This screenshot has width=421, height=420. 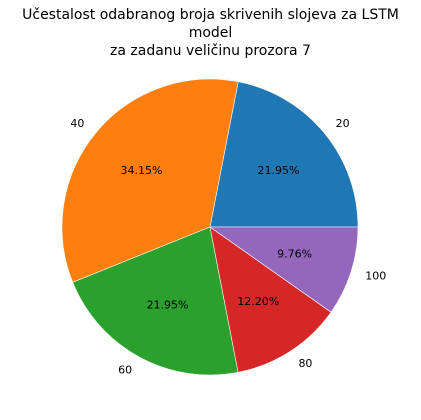 I want to click on slice-label-80: 80, so click(x=305, y=363).